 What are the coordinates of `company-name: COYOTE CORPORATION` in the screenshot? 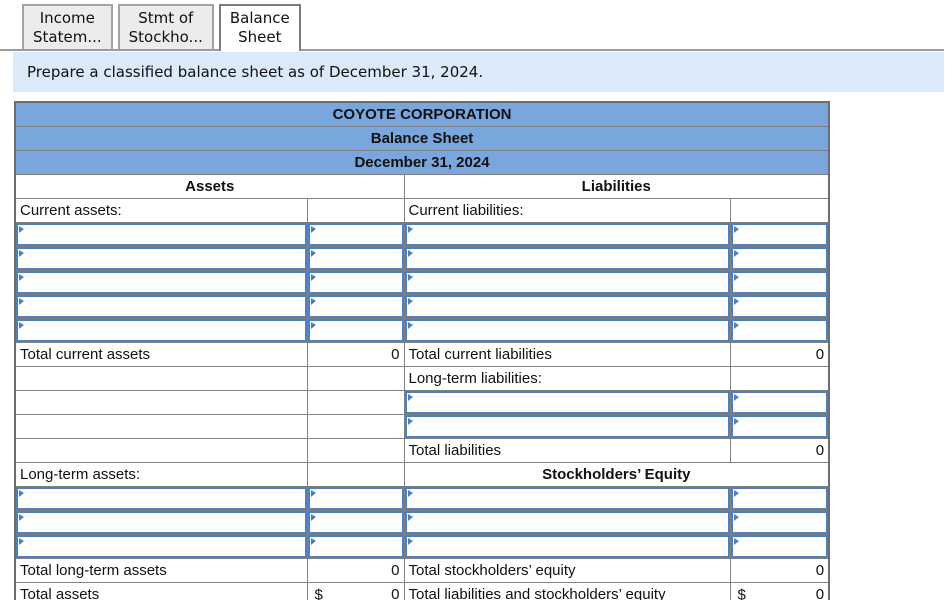 It's located at (422, 114).